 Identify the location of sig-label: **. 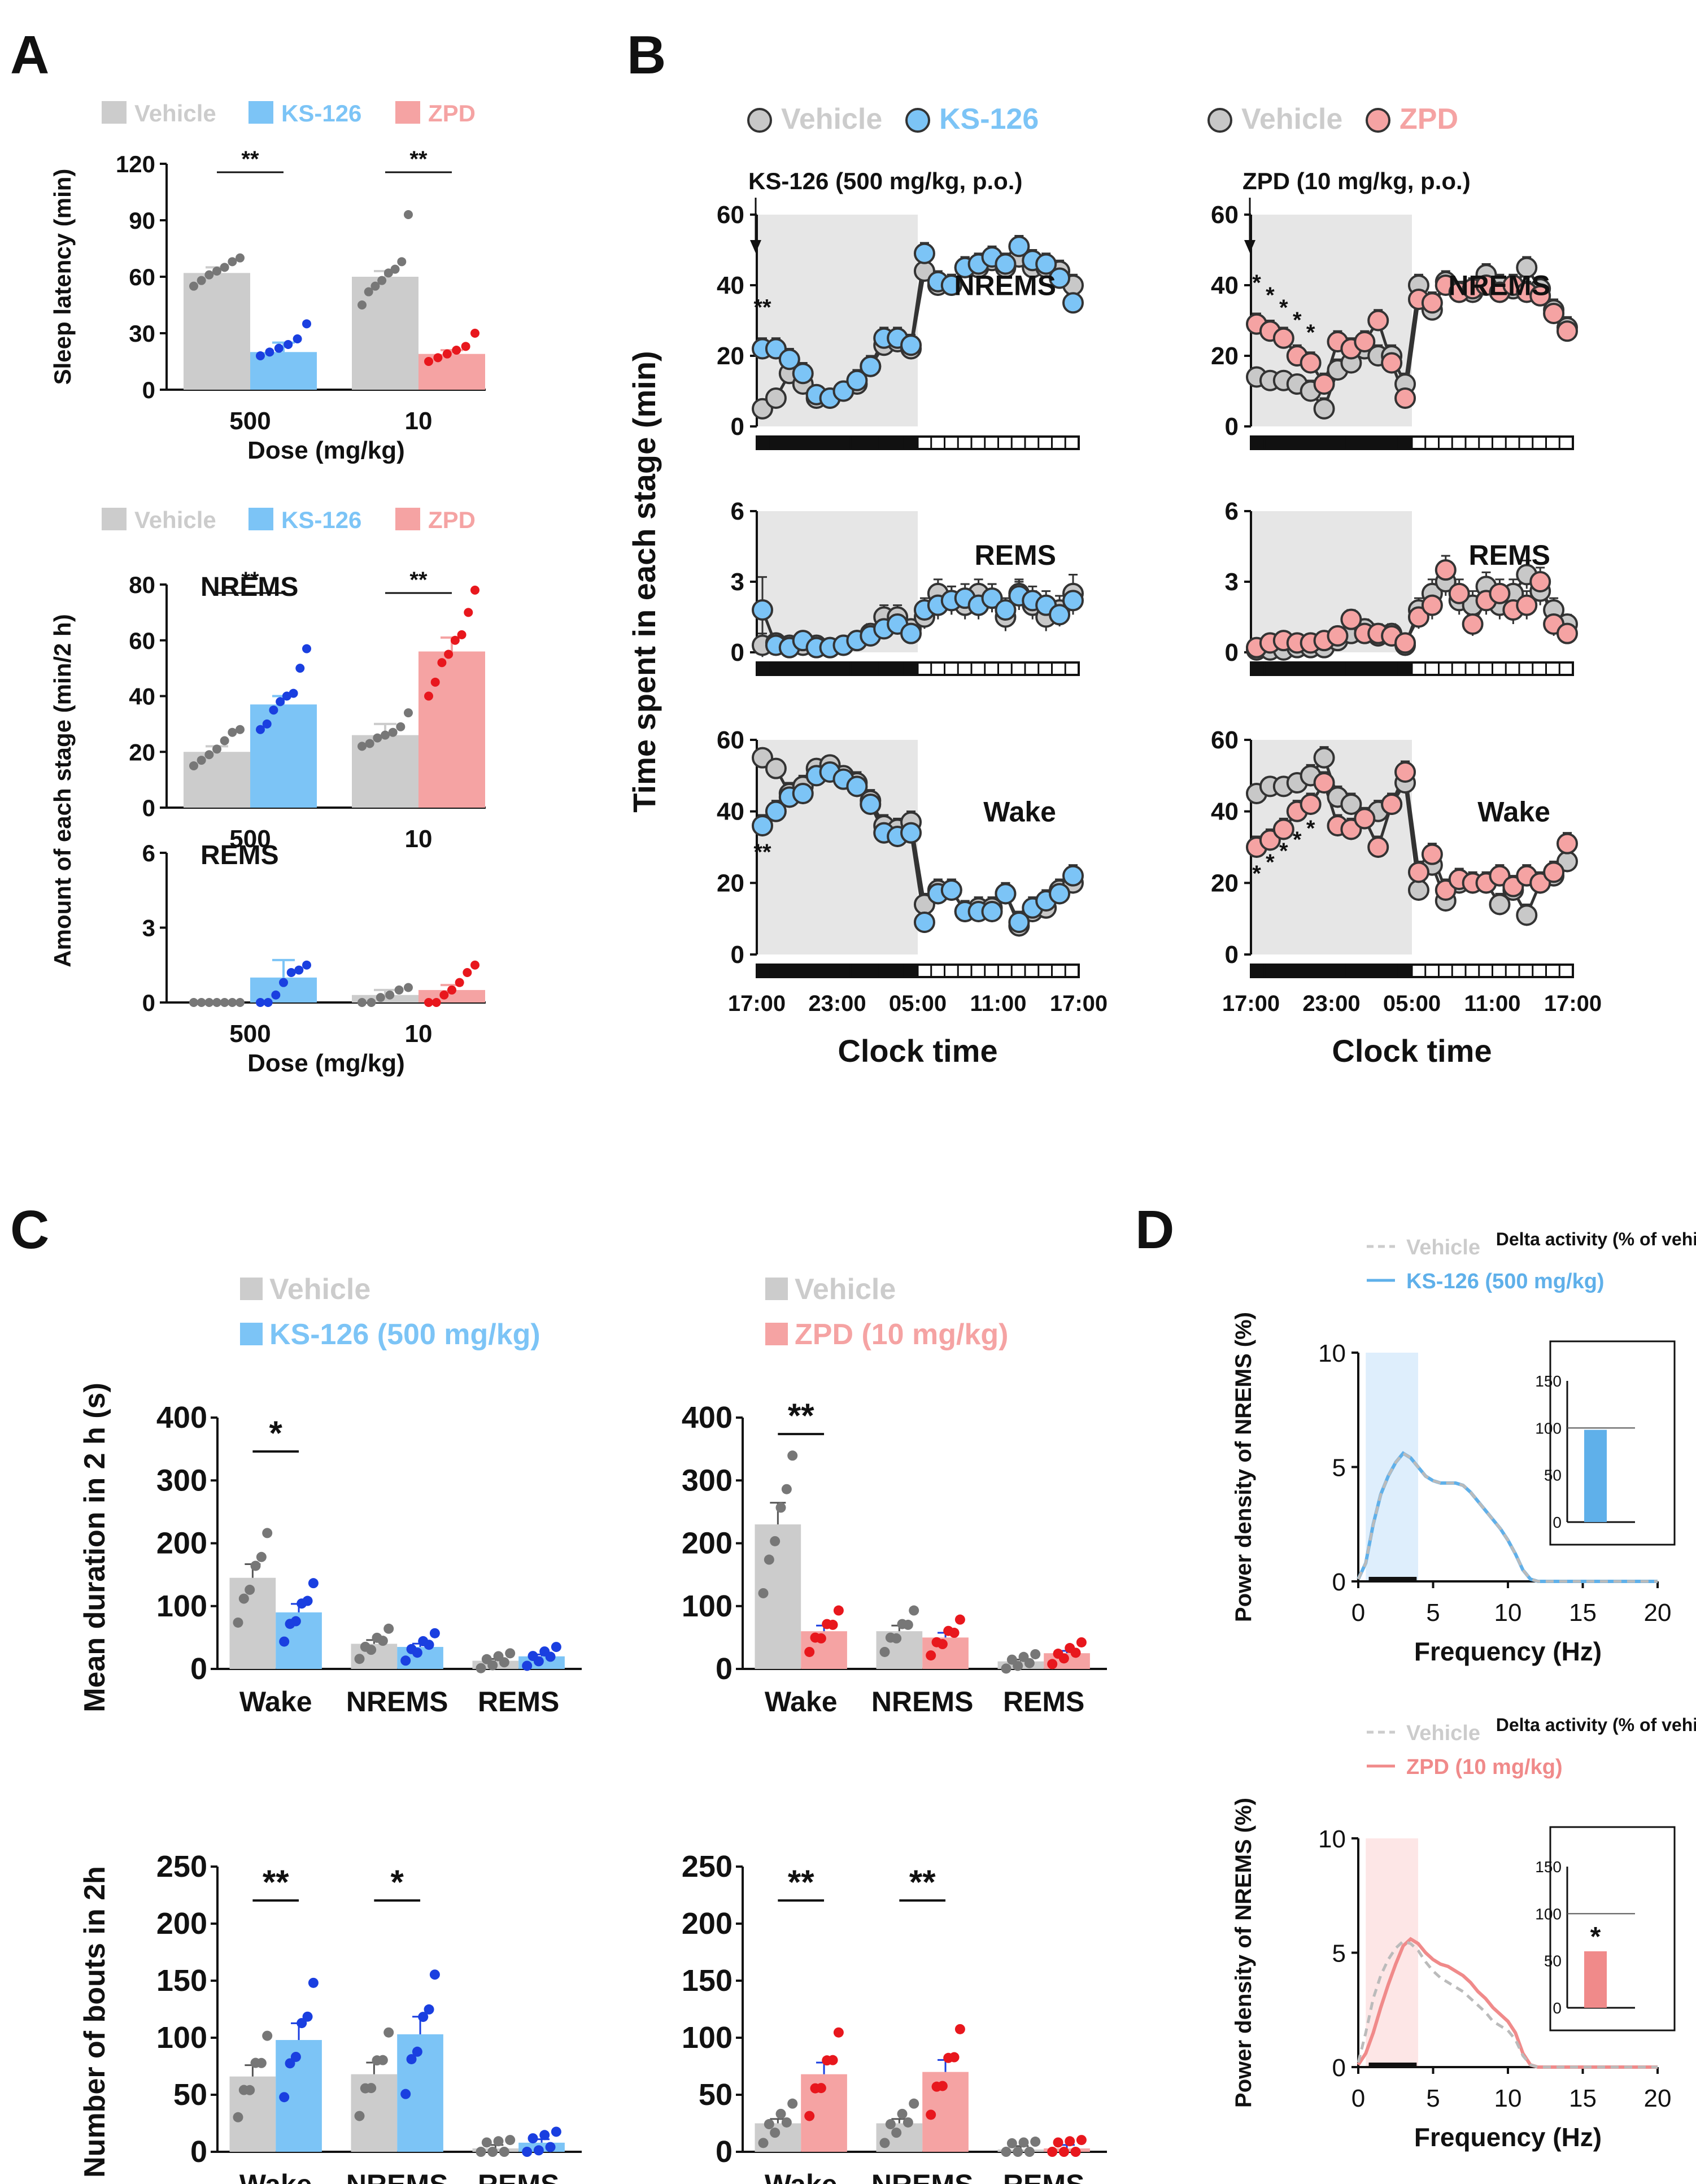
(250, 159).